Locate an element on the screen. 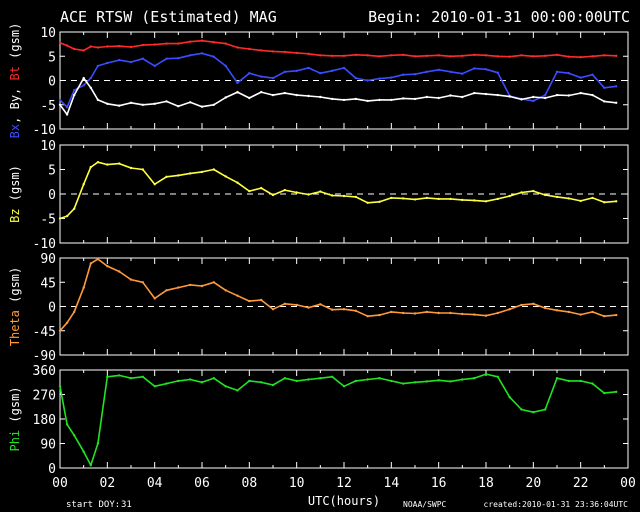  y-axis-label: Bx, By, Bt (gsm) is located at coordinates (15, 81).